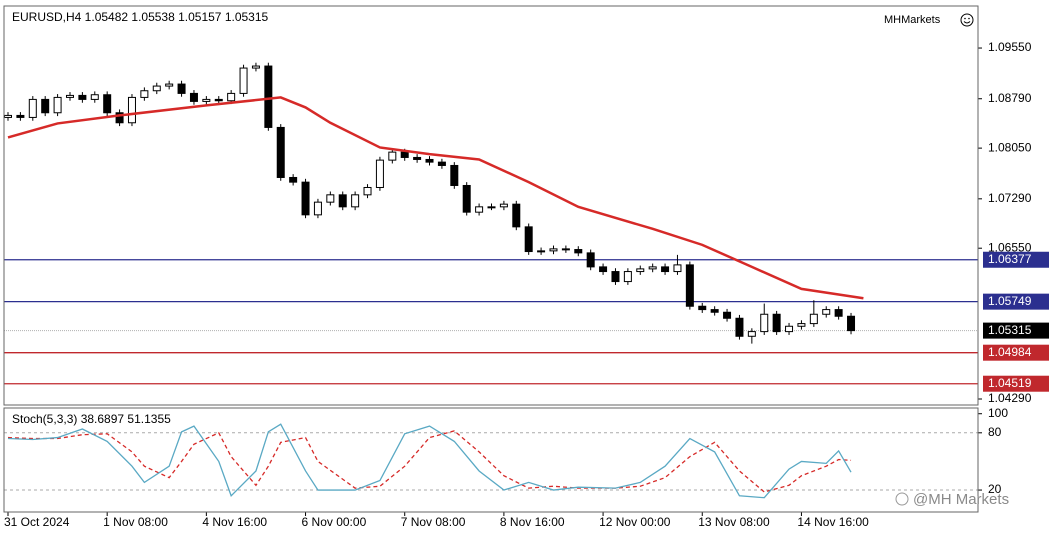 The height and width of the screenshot is (535, 1053). What do you see at coordinates (635, 522) in the screenshot?
I see `x-tick-label: 12 Nov 00:00` at bounding box center [635, 522].